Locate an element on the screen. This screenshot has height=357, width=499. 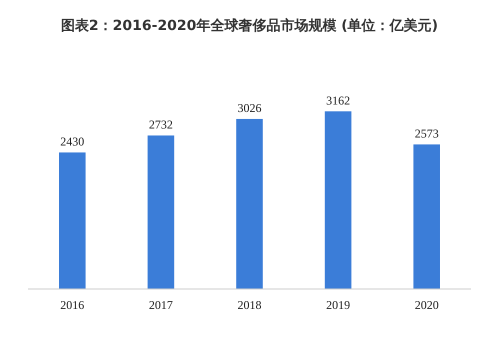
data-label: 2732 is located at coordinates (160, 124).